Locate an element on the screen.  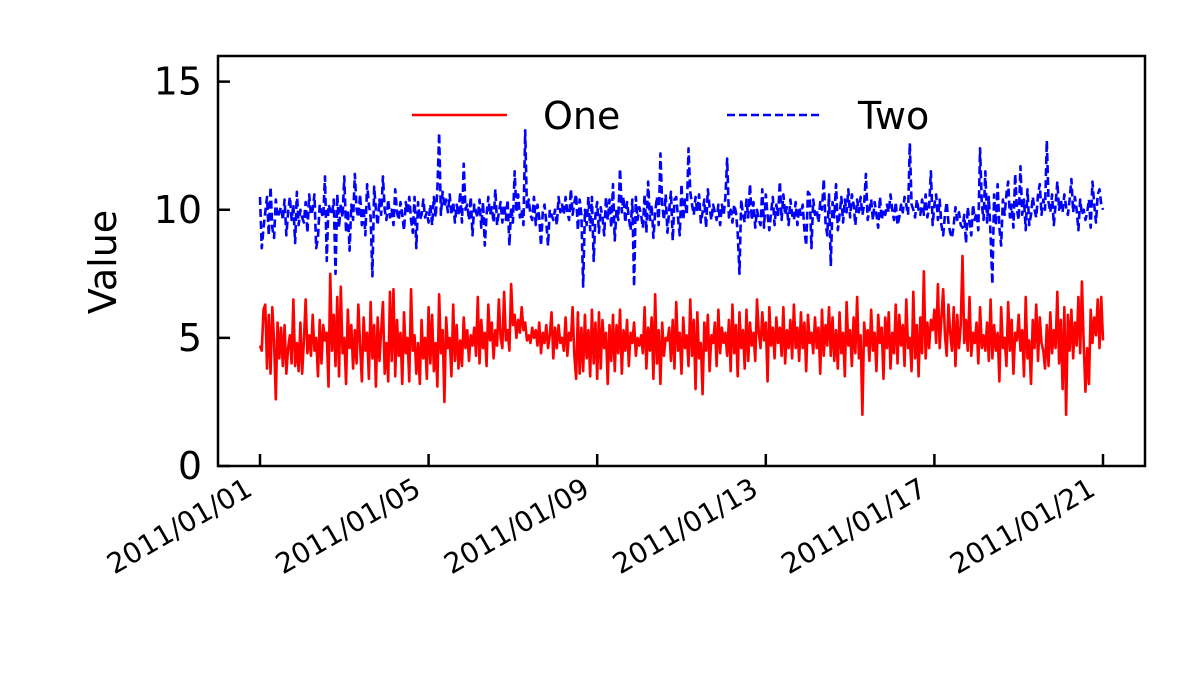
y-tick-label: 5 is located at coordinates (190, 338).